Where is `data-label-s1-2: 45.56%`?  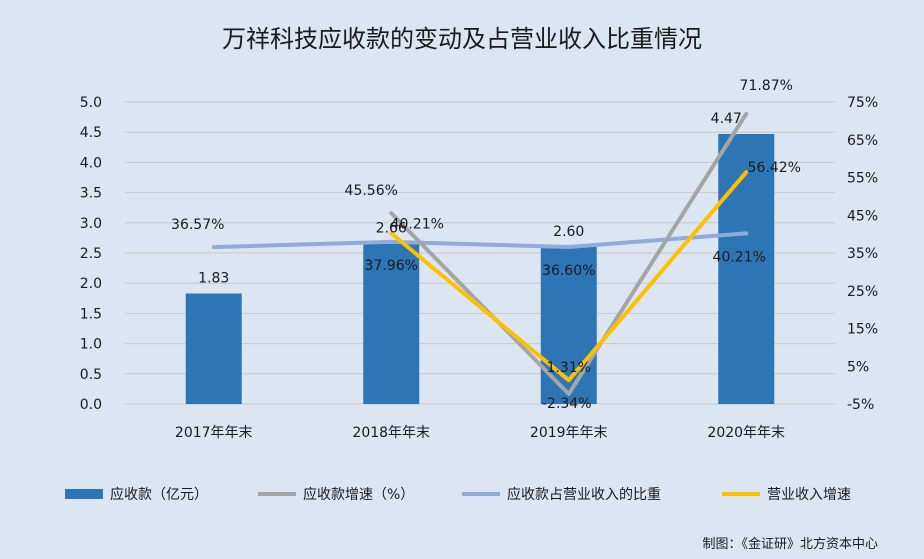 data-label-s1-2: 45.56% is located at coordinates (371, 191).